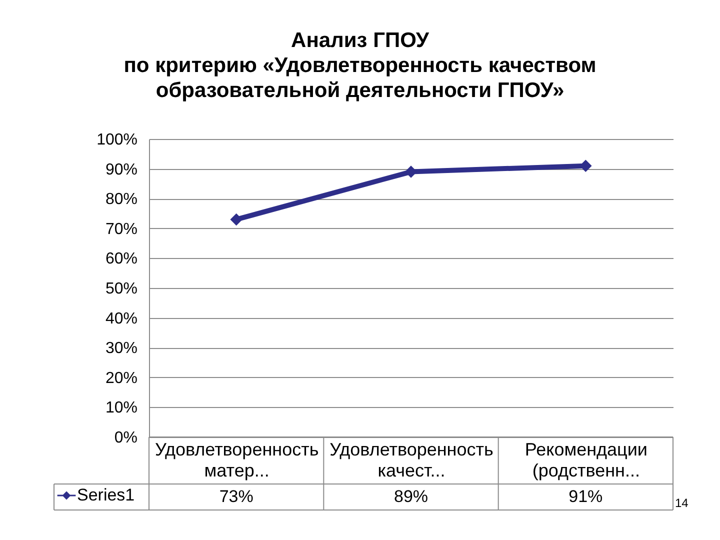 This screenshot has height=540, width=720. I want to click on data-label: 73%, so click(236, 496).